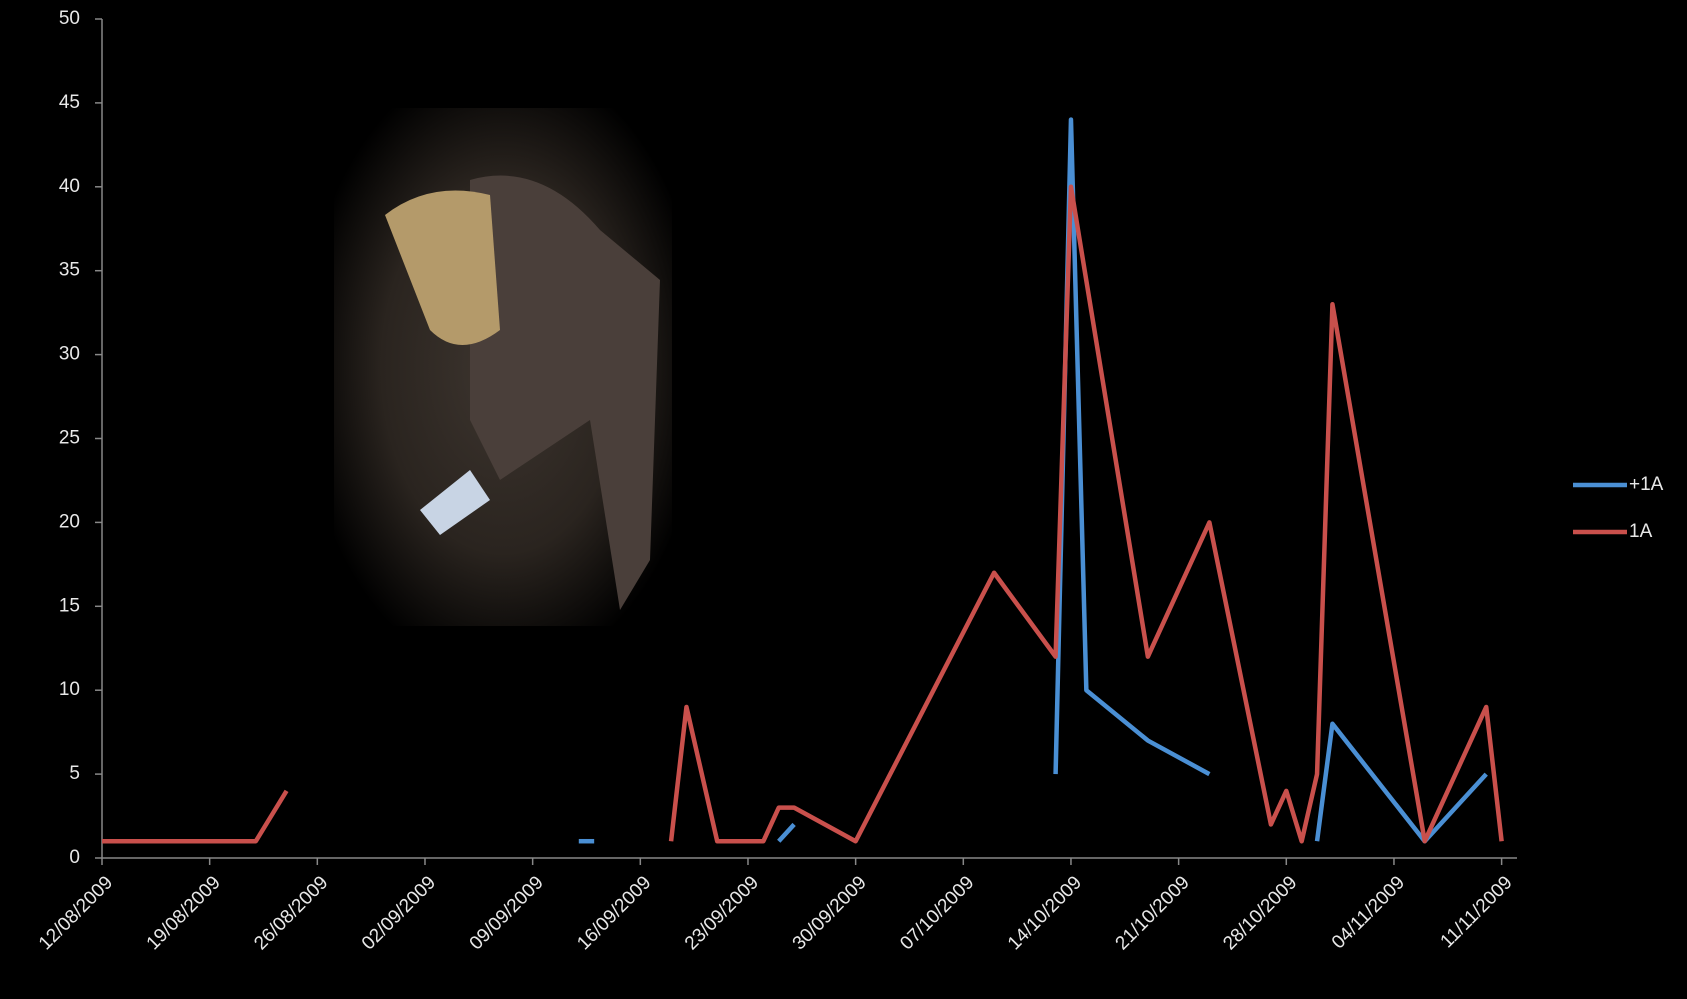 The width and height of the screenshot is (1687, 999). Describe the element at coordinates (69, 354) in the screenshot. I see `y-tick-label: 30` at that location.